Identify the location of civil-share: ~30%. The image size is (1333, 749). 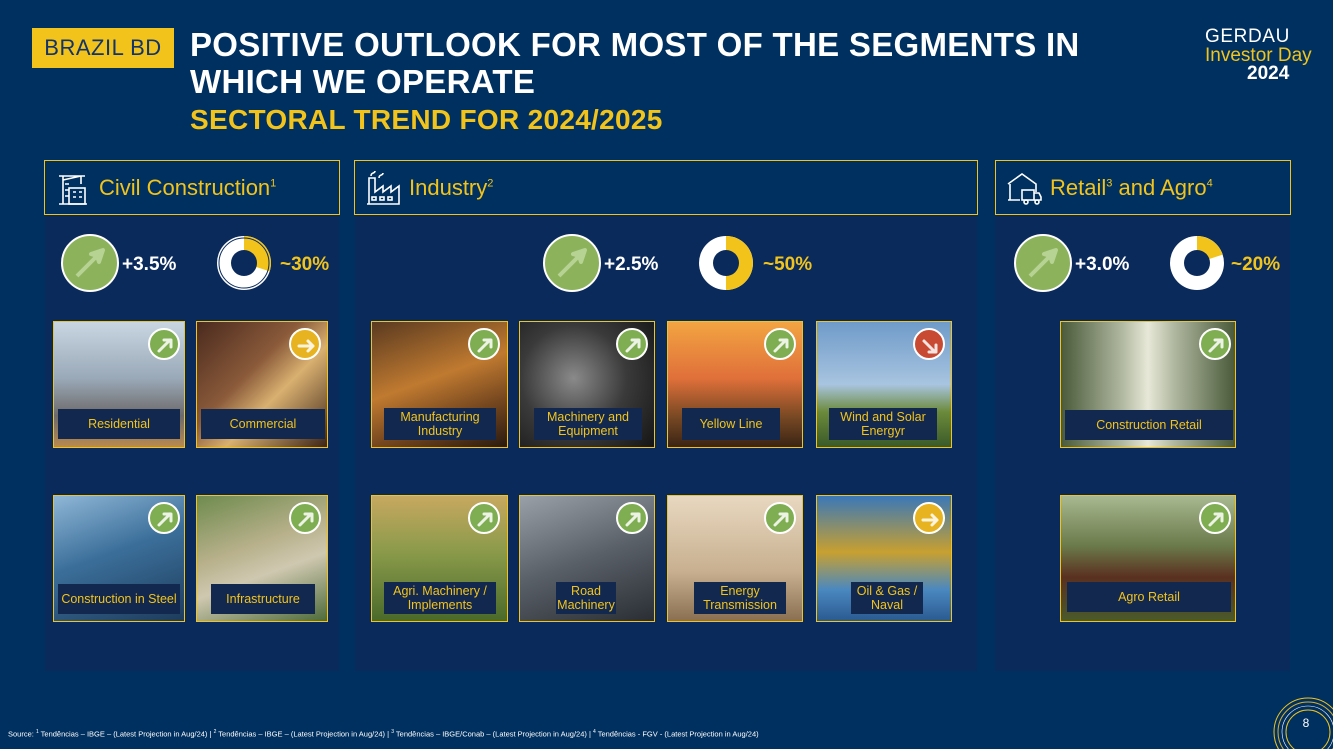
(305, 264).